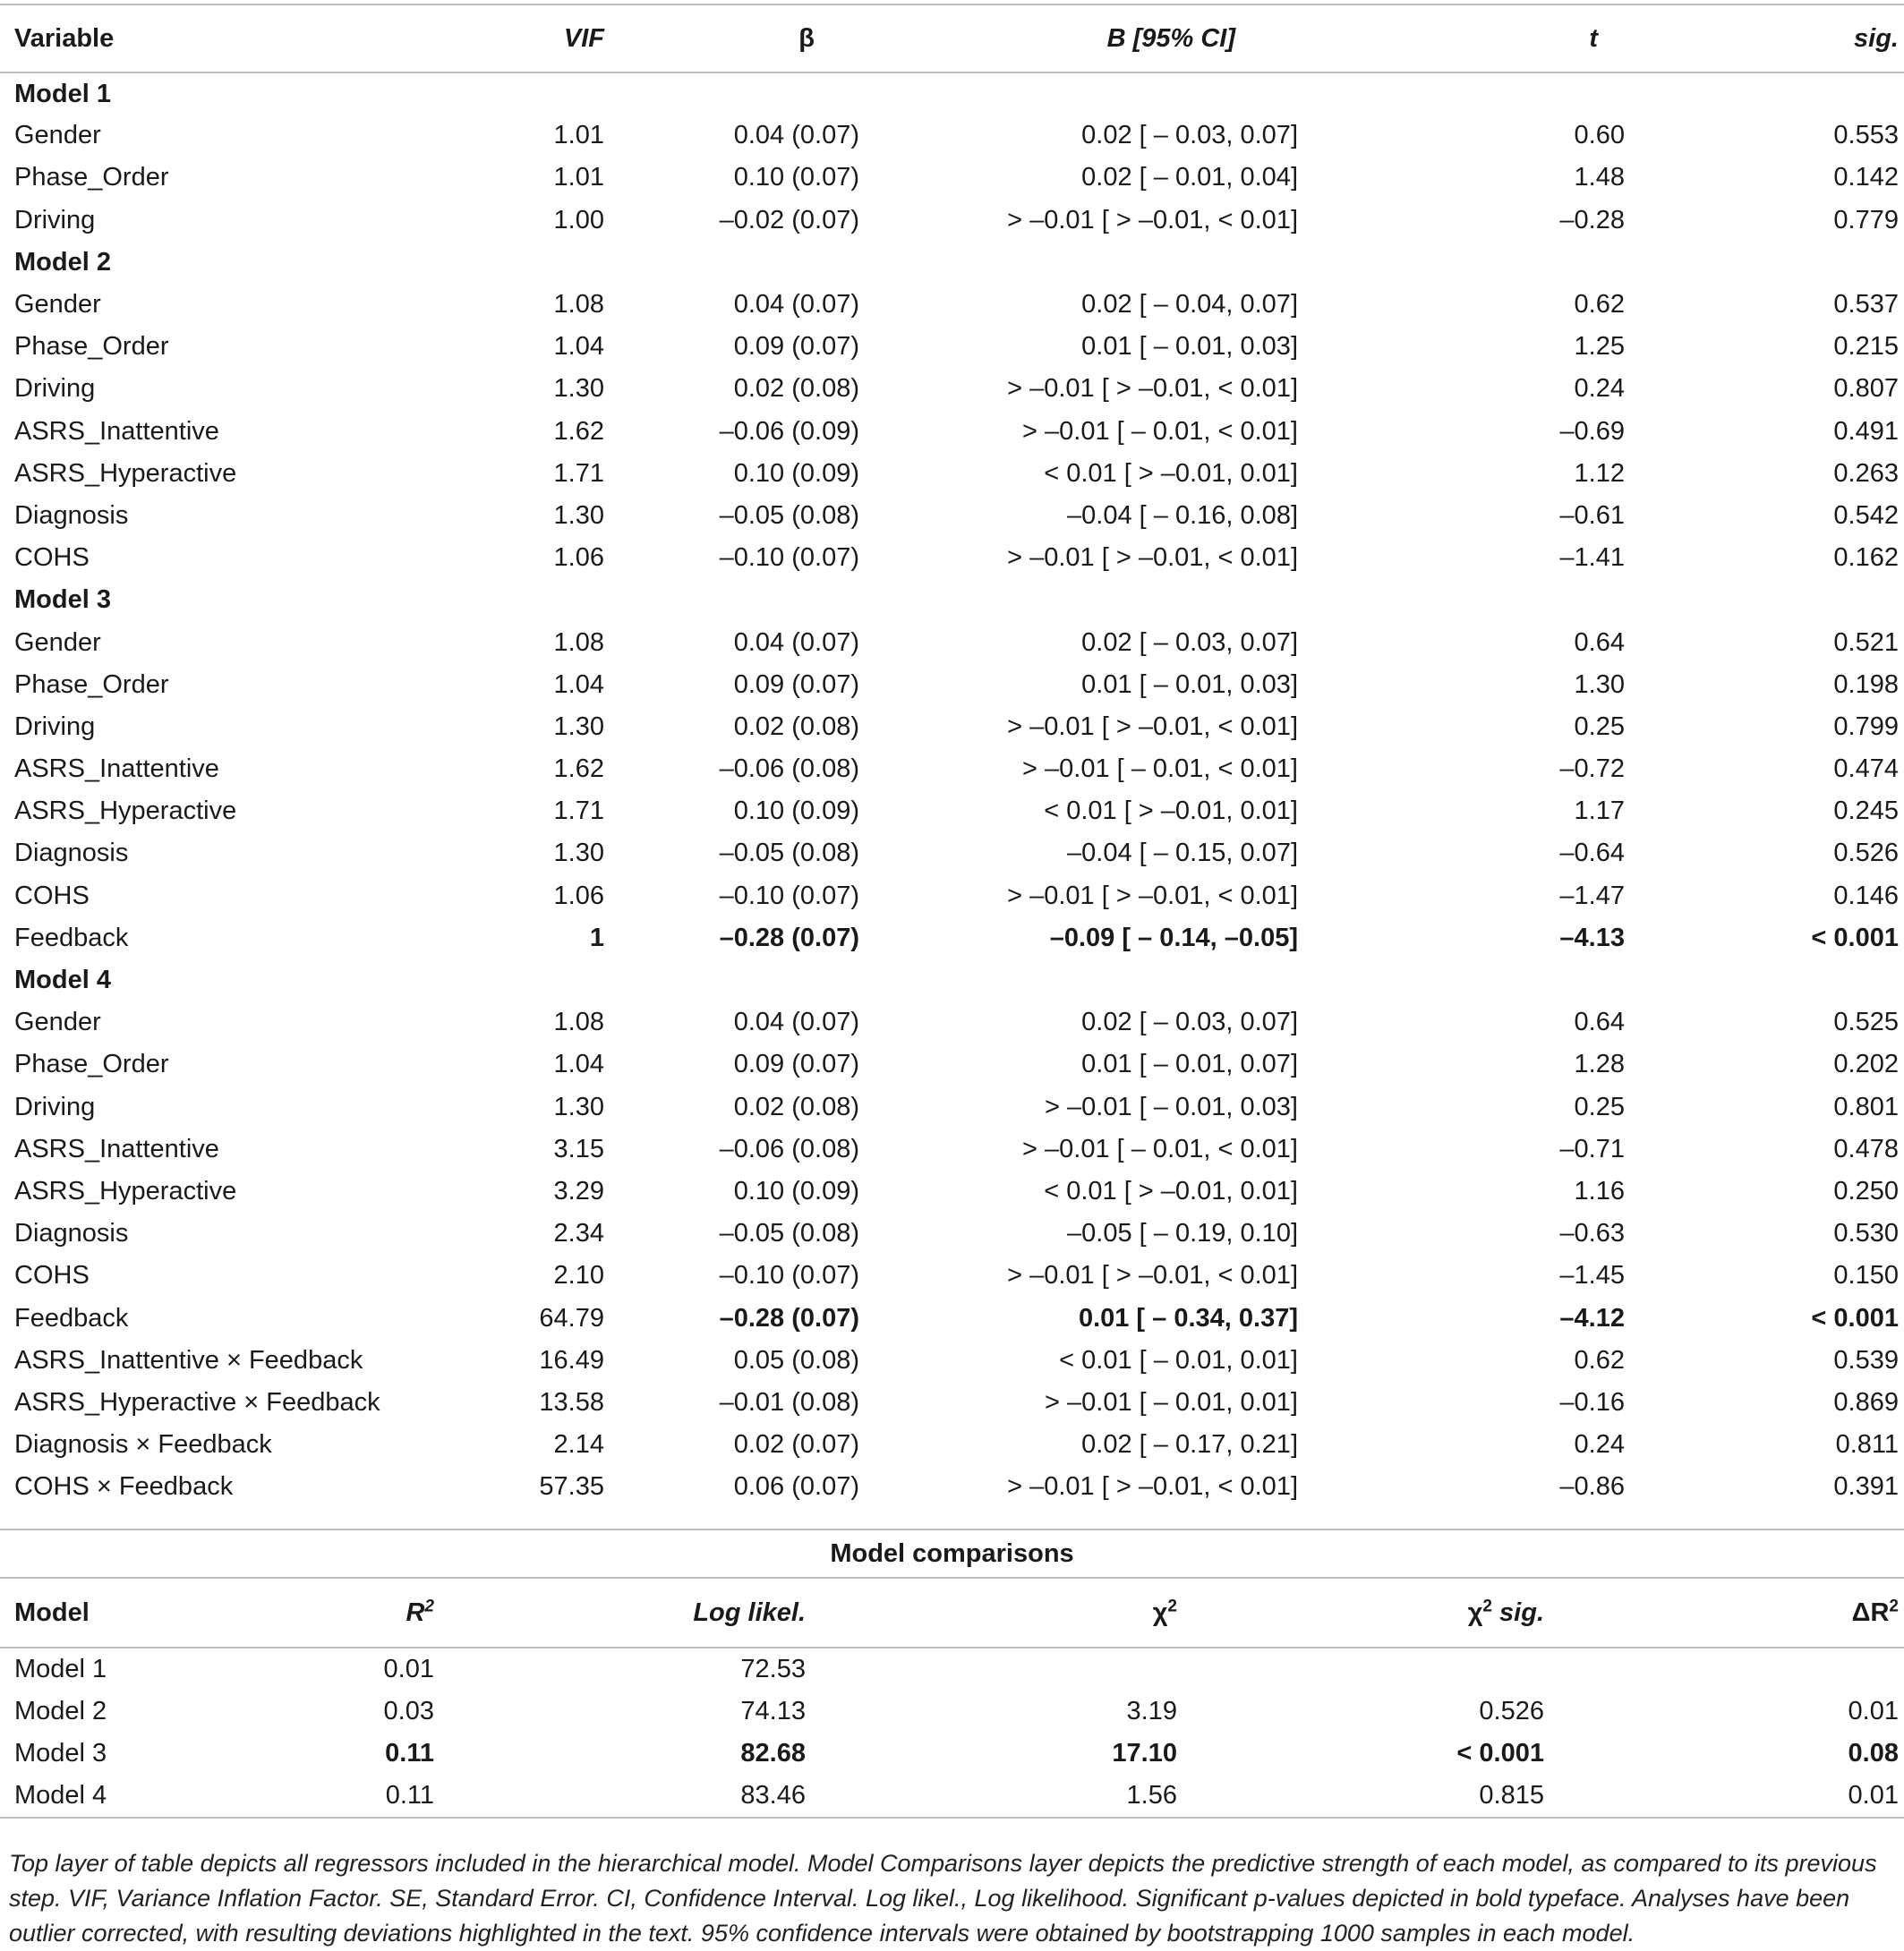 The height and width of the screenshot is (1951, 1904). I want to click on cell-beta: 0.02 (0.08), so click(796, 726).